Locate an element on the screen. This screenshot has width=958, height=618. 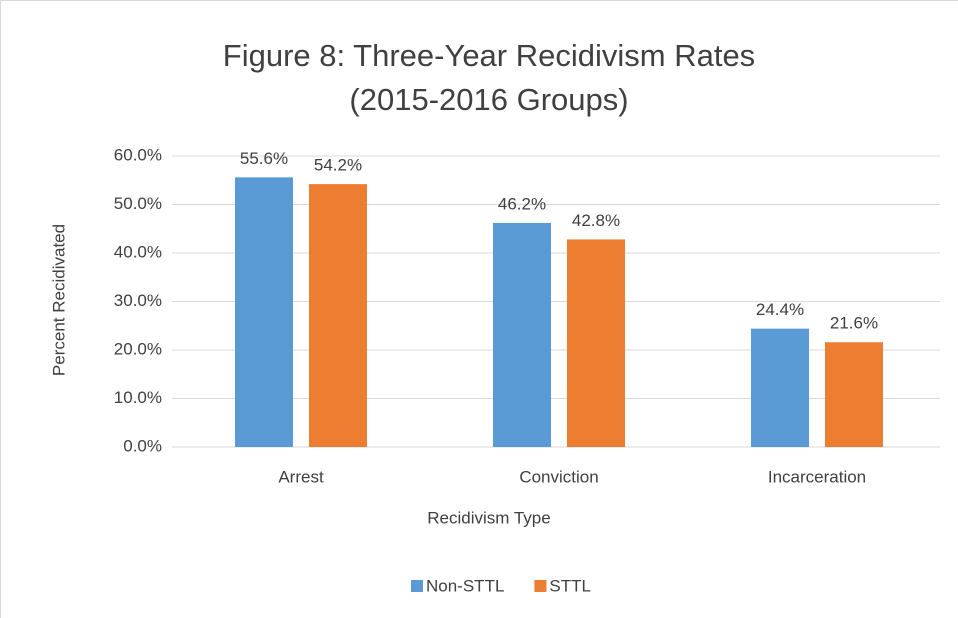
y-tick-label: 50.0% is located at coordinates (138, 203).